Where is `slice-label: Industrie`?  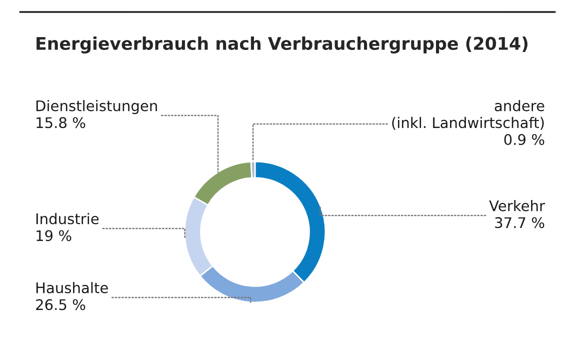
slice-label: Industrie is located at coordinates (67, 218).